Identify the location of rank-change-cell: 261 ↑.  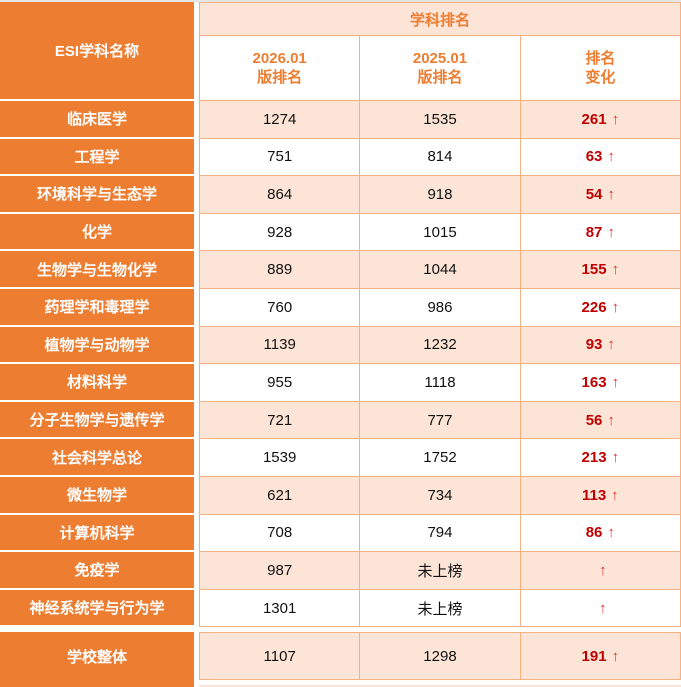
(600, 120).